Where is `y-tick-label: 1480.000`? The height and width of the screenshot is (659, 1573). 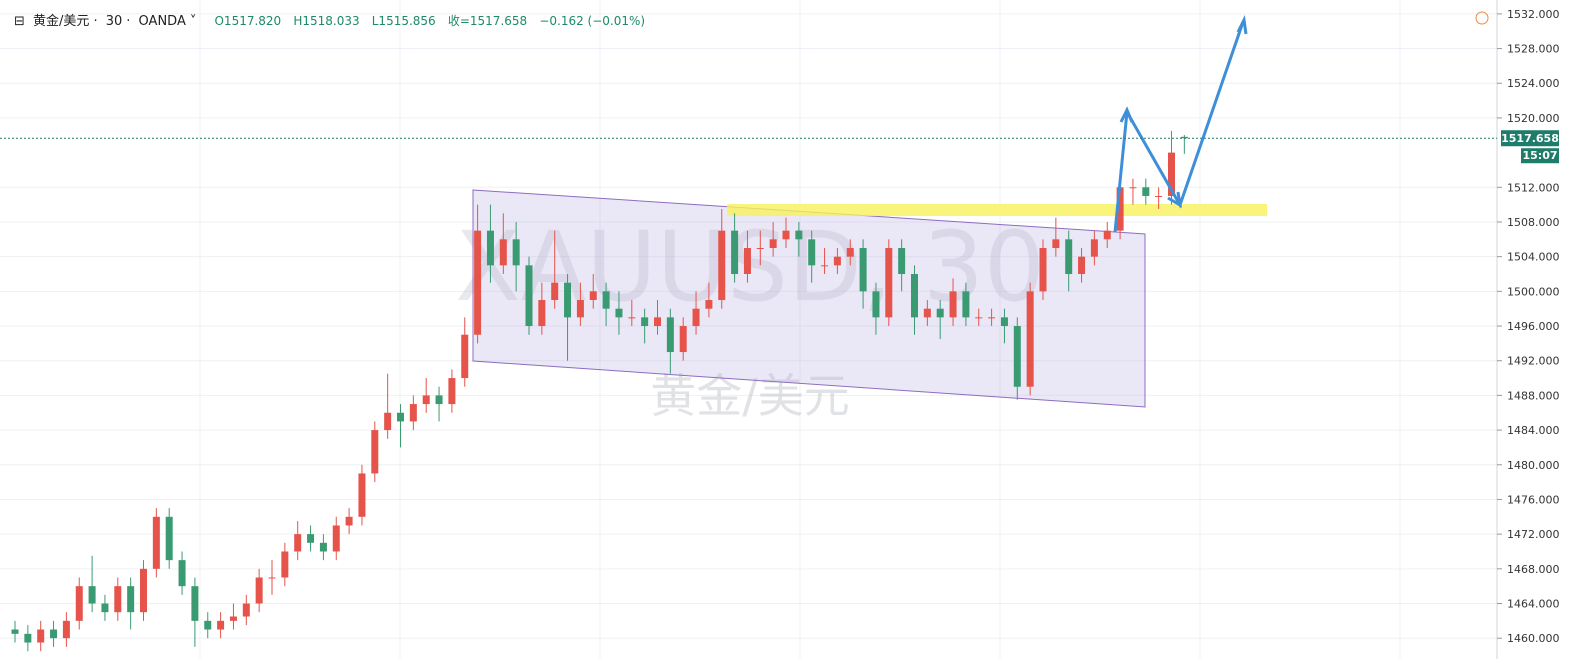
y-tick-label: 1480.000 is located at coordinates (1533, 465).